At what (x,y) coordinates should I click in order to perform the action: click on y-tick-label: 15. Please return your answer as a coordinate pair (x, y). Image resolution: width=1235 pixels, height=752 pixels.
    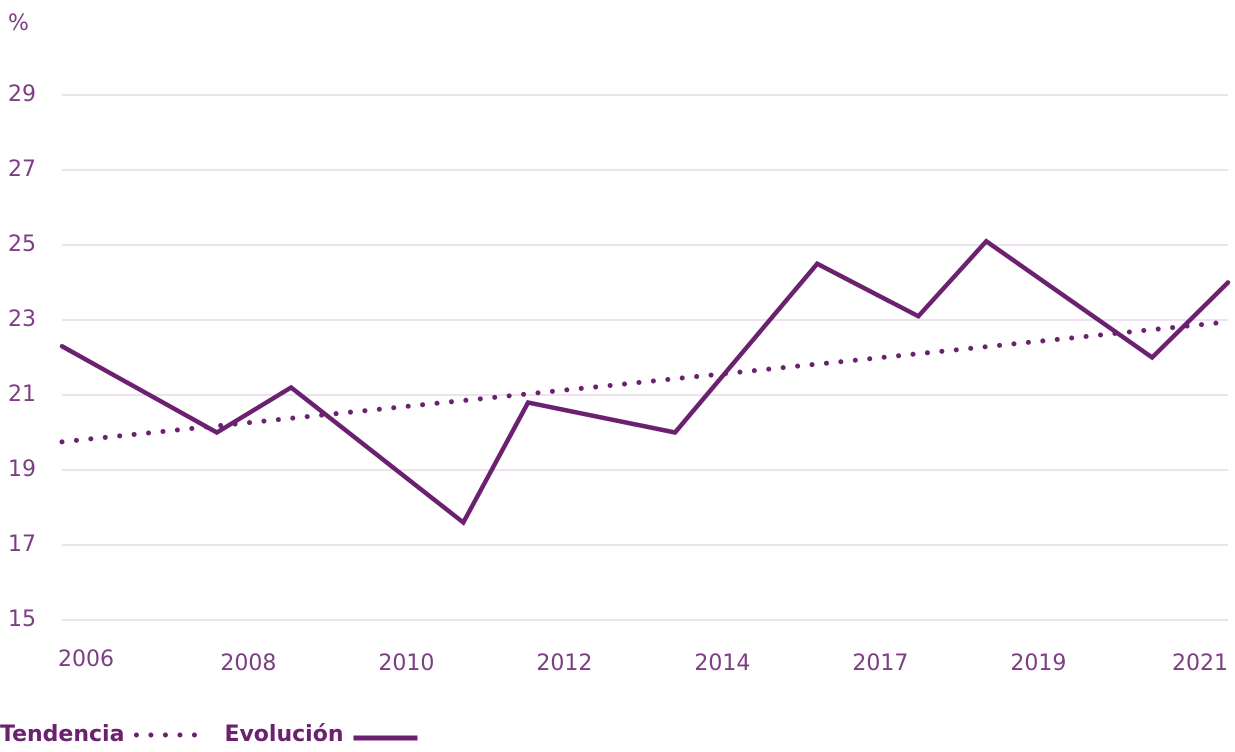
    Looking at the image, I should click on (22, 619).